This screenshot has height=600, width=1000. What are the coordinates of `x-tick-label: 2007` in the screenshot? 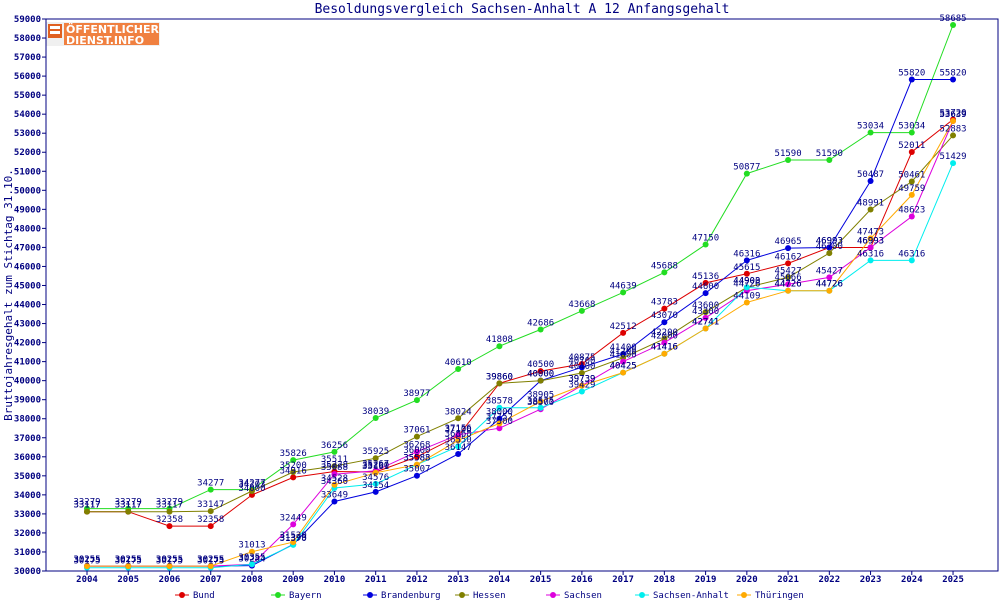 It's located at (211, 580).